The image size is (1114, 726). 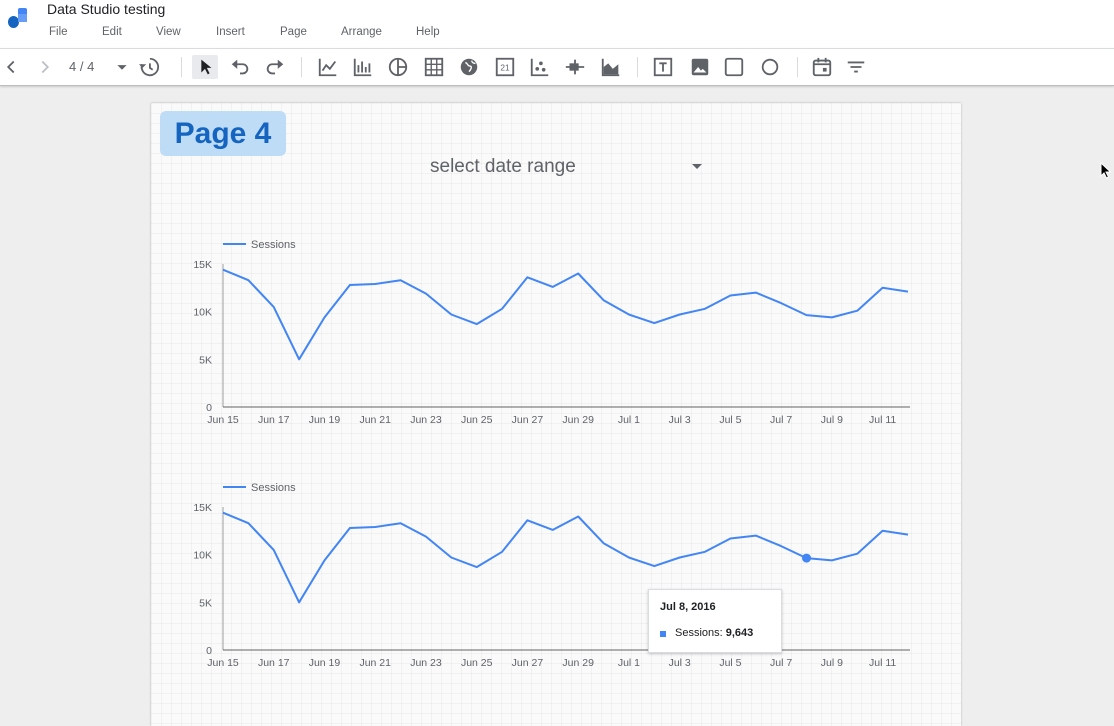 What do you see at coordinates (11, 67) in the screenshot?
I see `back-icon` at bounding box center [11, 67].